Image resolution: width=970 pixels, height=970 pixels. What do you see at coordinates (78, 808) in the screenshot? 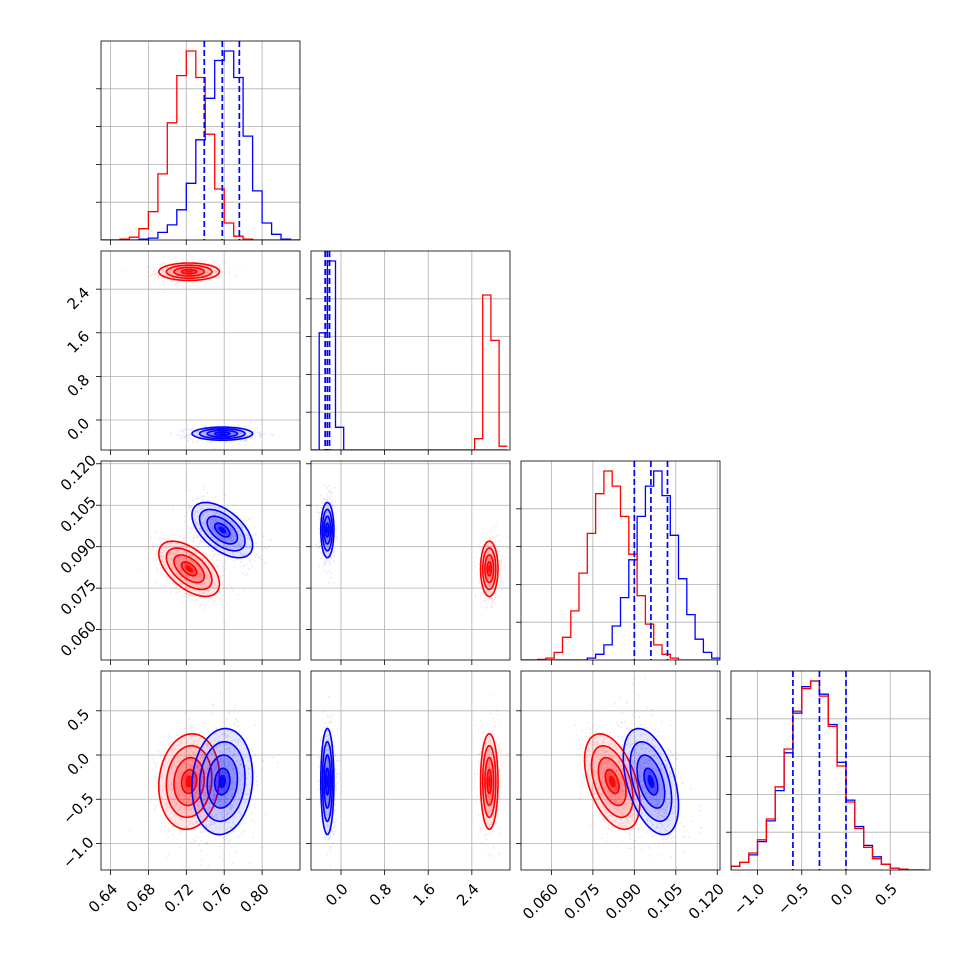
I see `y-tick-label: −0.5` at bounding box center [78, 808].